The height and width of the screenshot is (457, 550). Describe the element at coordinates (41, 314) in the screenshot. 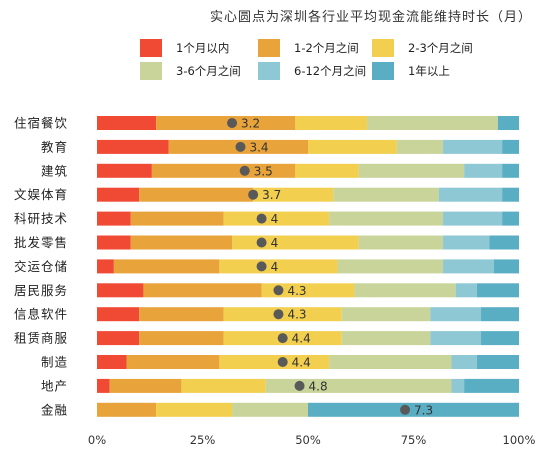

I see `category-label: 信息软件` at that location.